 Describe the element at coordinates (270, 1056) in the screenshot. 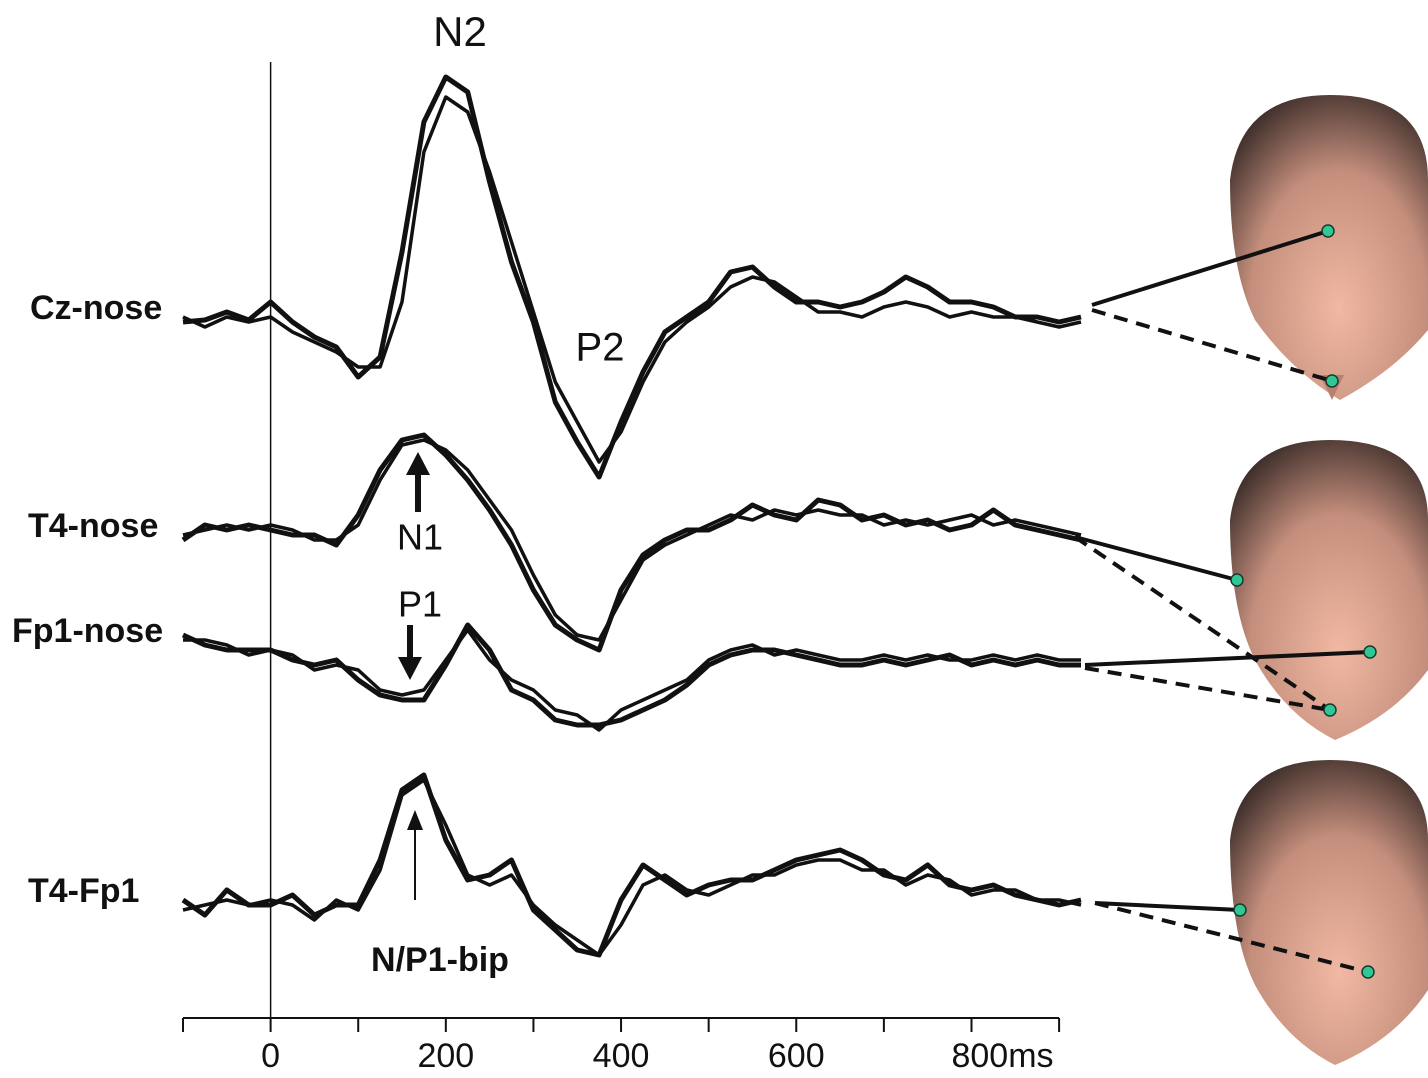

I see `x-tick-label: 0` at that location.